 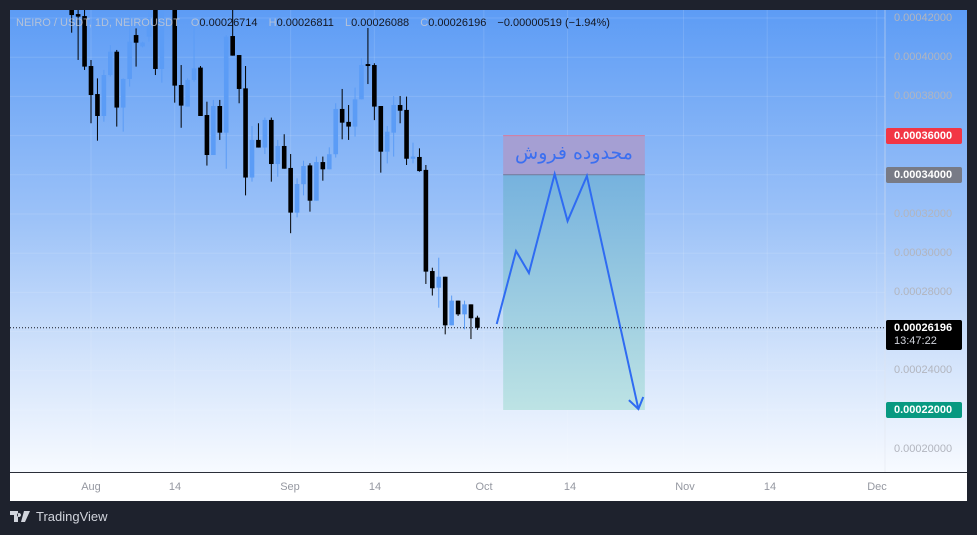 I want to click on price-tick: 0.00038000, so click(x=923, y=96).